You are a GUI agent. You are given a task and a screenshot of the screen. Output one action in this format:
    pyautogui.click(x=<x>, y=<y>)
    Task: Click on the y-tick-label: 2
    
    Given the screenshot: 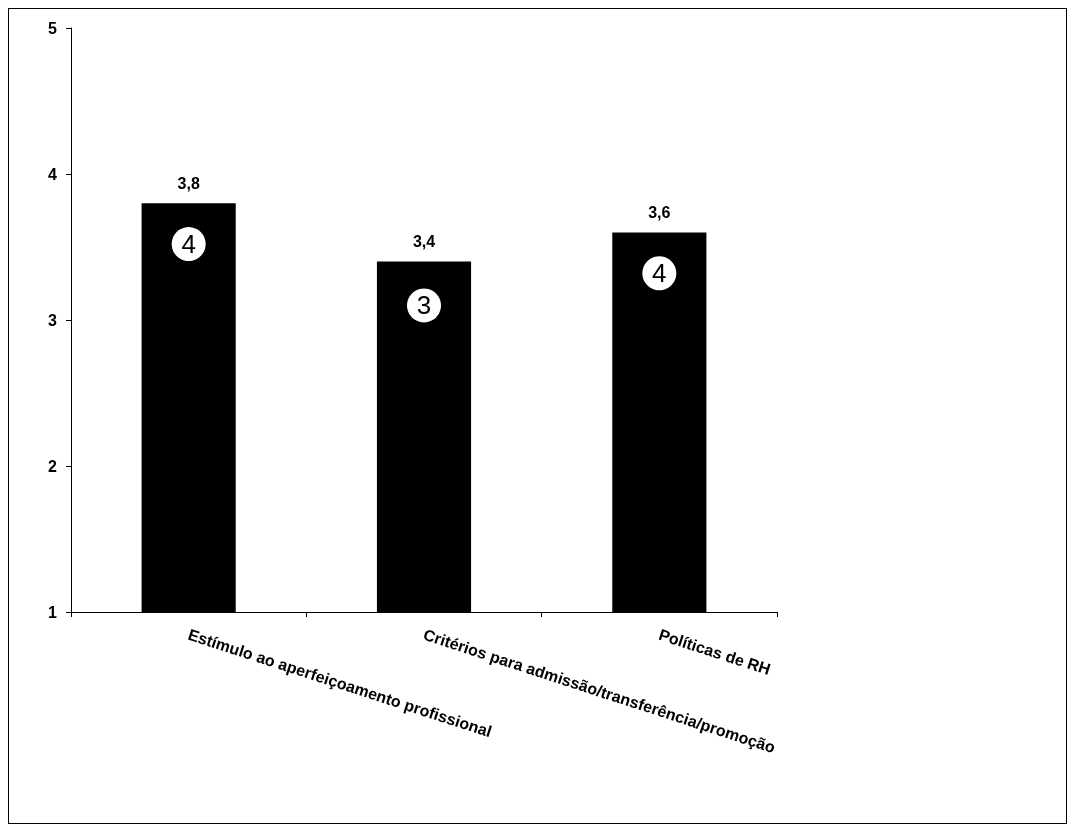 What is the action you would take?
    pyautogui.click(x=53, y=466)
    